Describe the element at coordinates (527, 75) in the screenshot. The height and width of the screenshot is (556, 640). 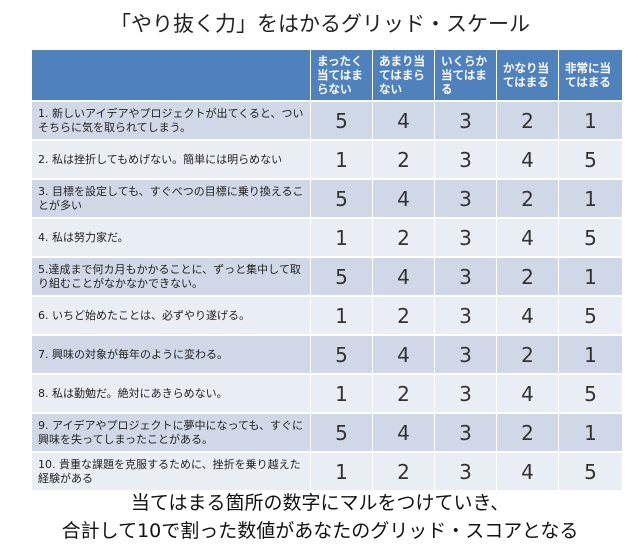
I see `header-cell-4: かなり当てはまる` at that location.